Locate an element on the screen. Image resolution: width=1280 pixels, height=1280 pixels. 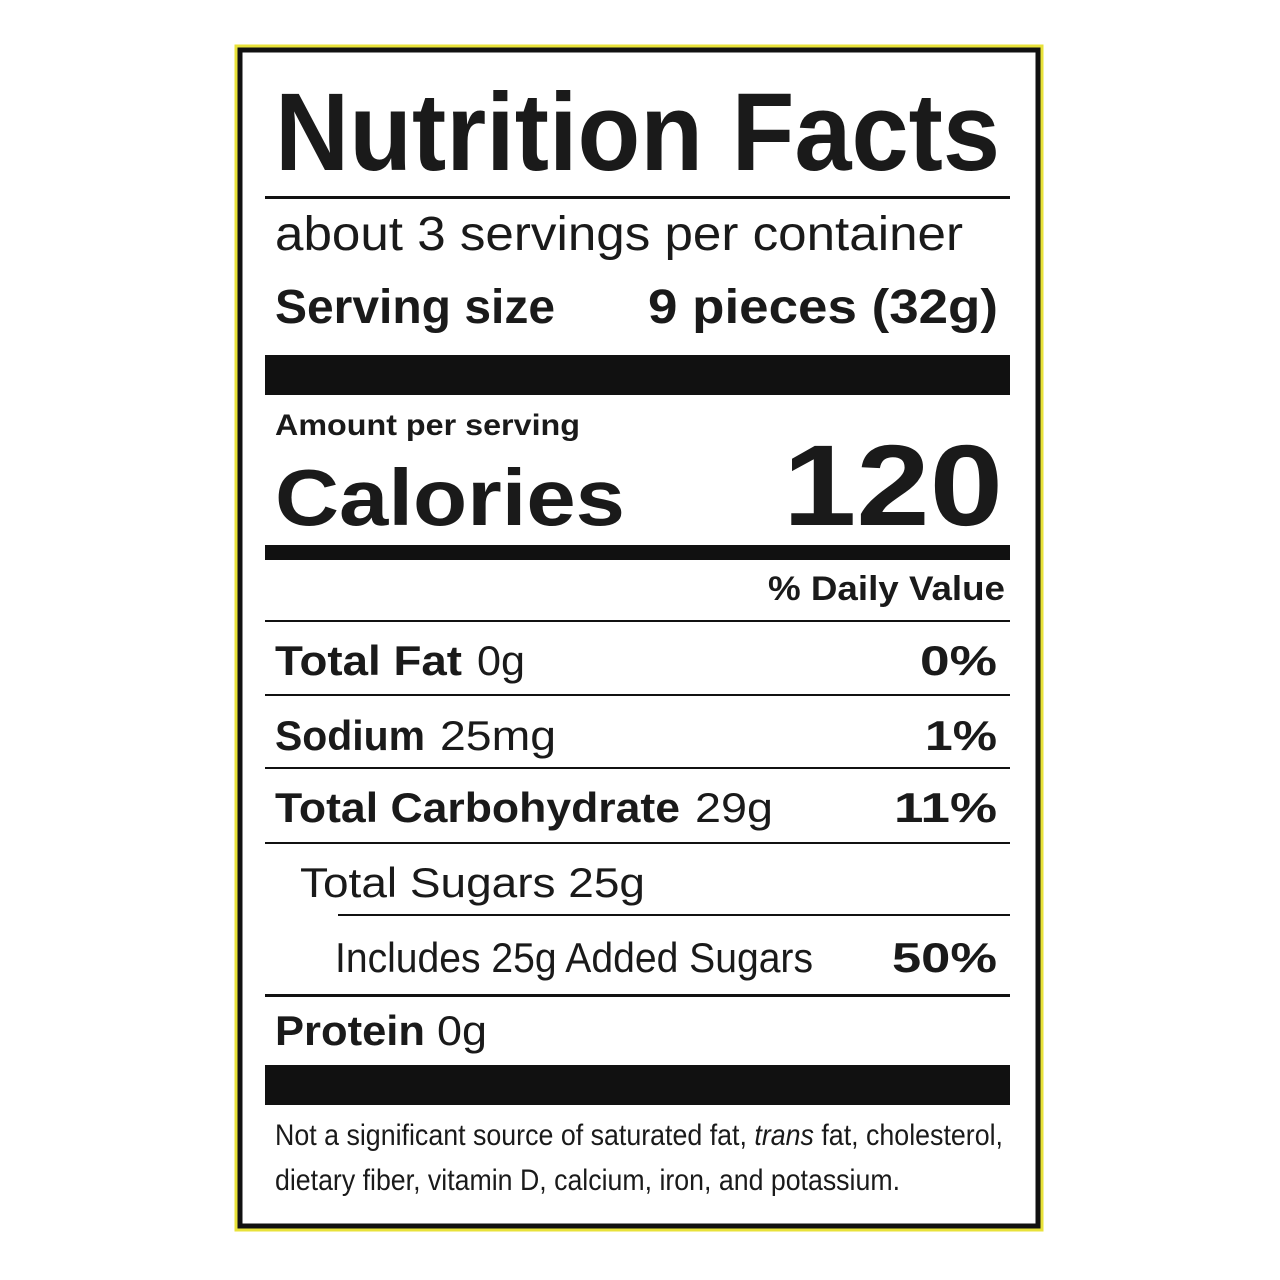
calories-value: 120 is located at coordinates (893, 486).